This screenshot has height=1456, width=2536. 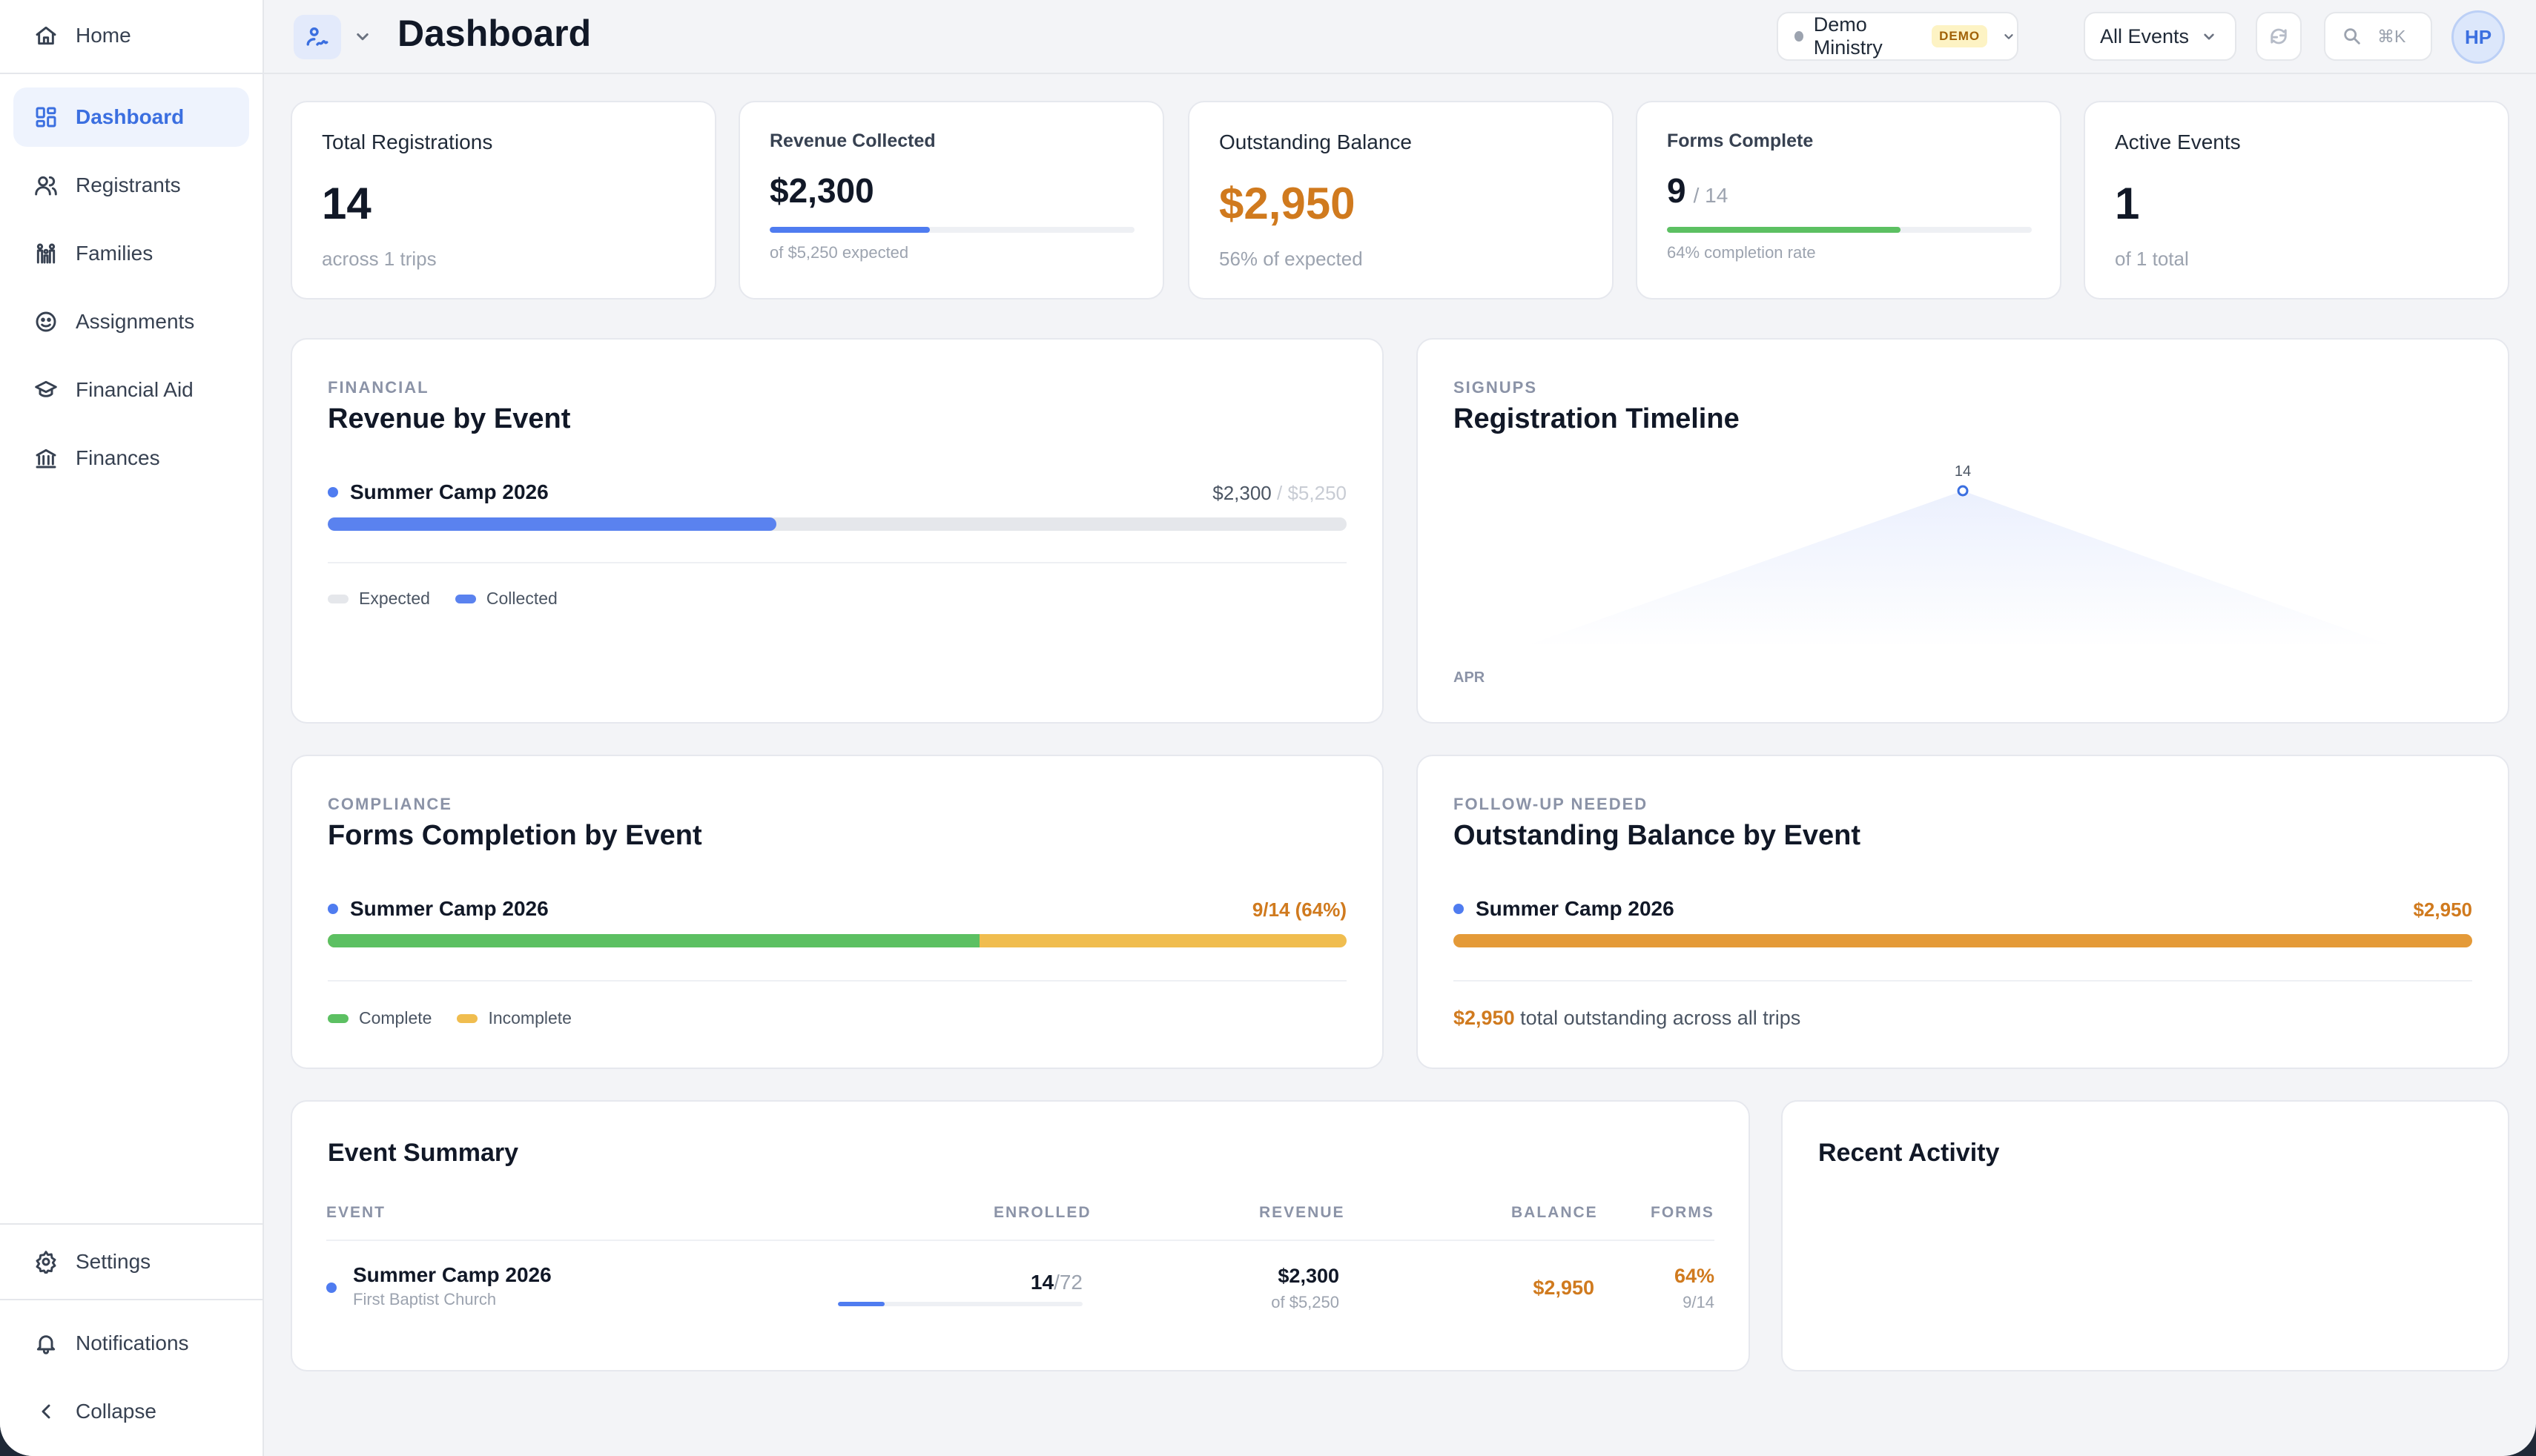 What do you see at coordinates (338, 598) in the screenshot?
I see `legend-swatch-expected` at bounding box center [338, 598].